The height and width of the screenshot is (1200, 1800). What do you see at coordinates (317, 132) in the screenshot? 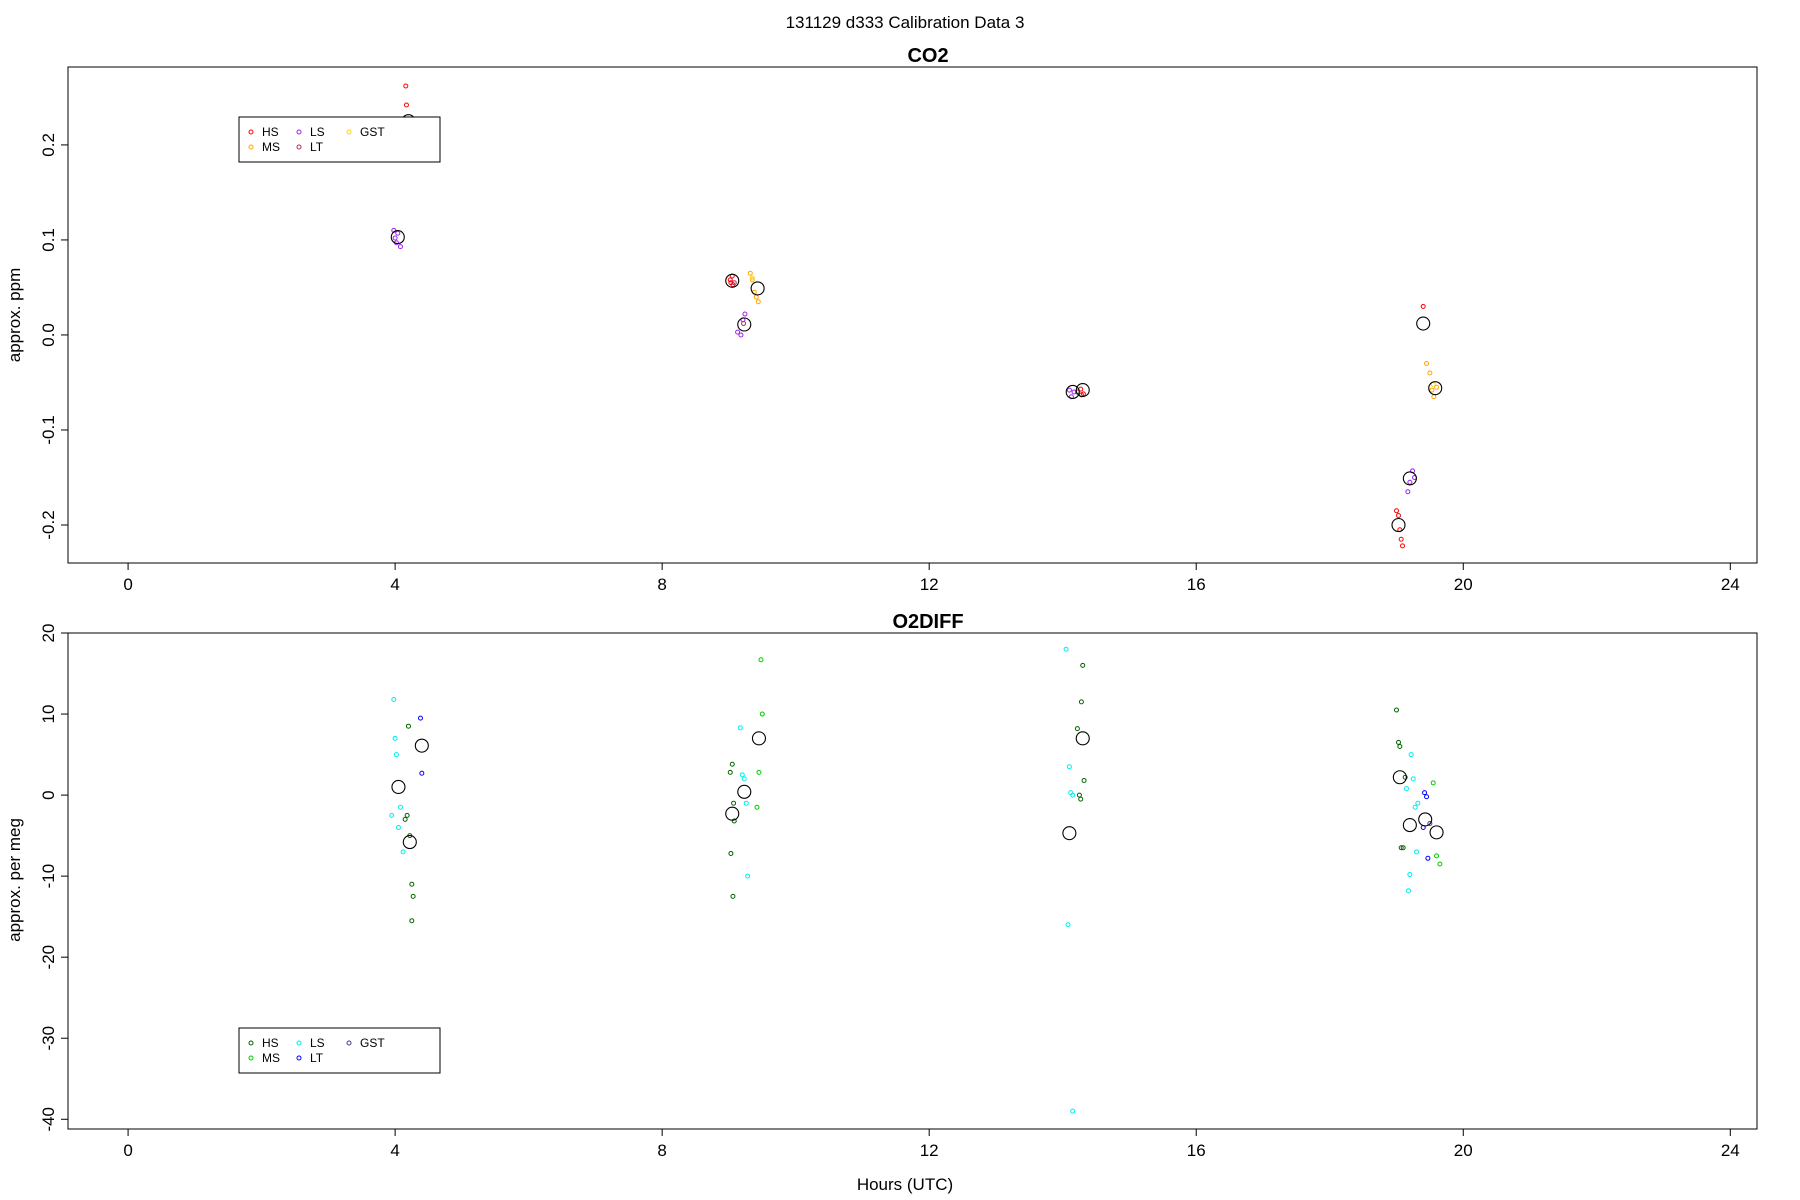
I see `legend-label: LS` at bounding box center [317, 132].